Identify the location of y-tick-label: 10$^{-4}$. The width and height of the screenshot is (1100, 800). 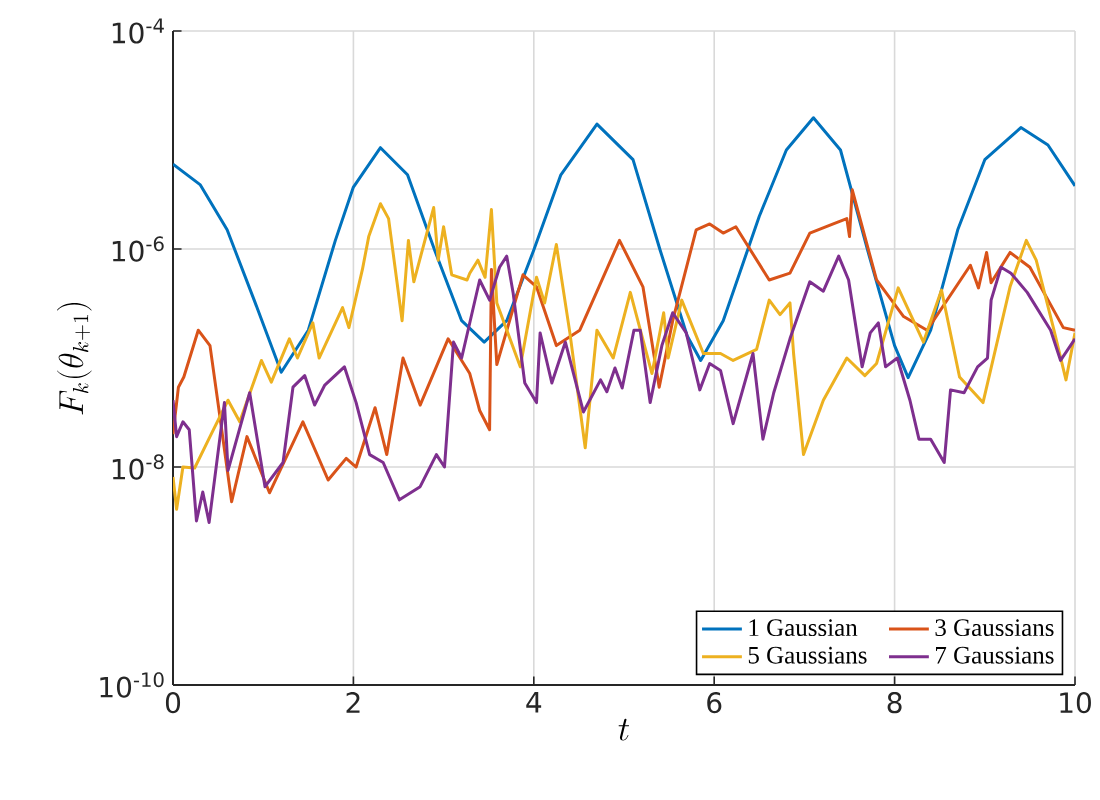
(138, 31).